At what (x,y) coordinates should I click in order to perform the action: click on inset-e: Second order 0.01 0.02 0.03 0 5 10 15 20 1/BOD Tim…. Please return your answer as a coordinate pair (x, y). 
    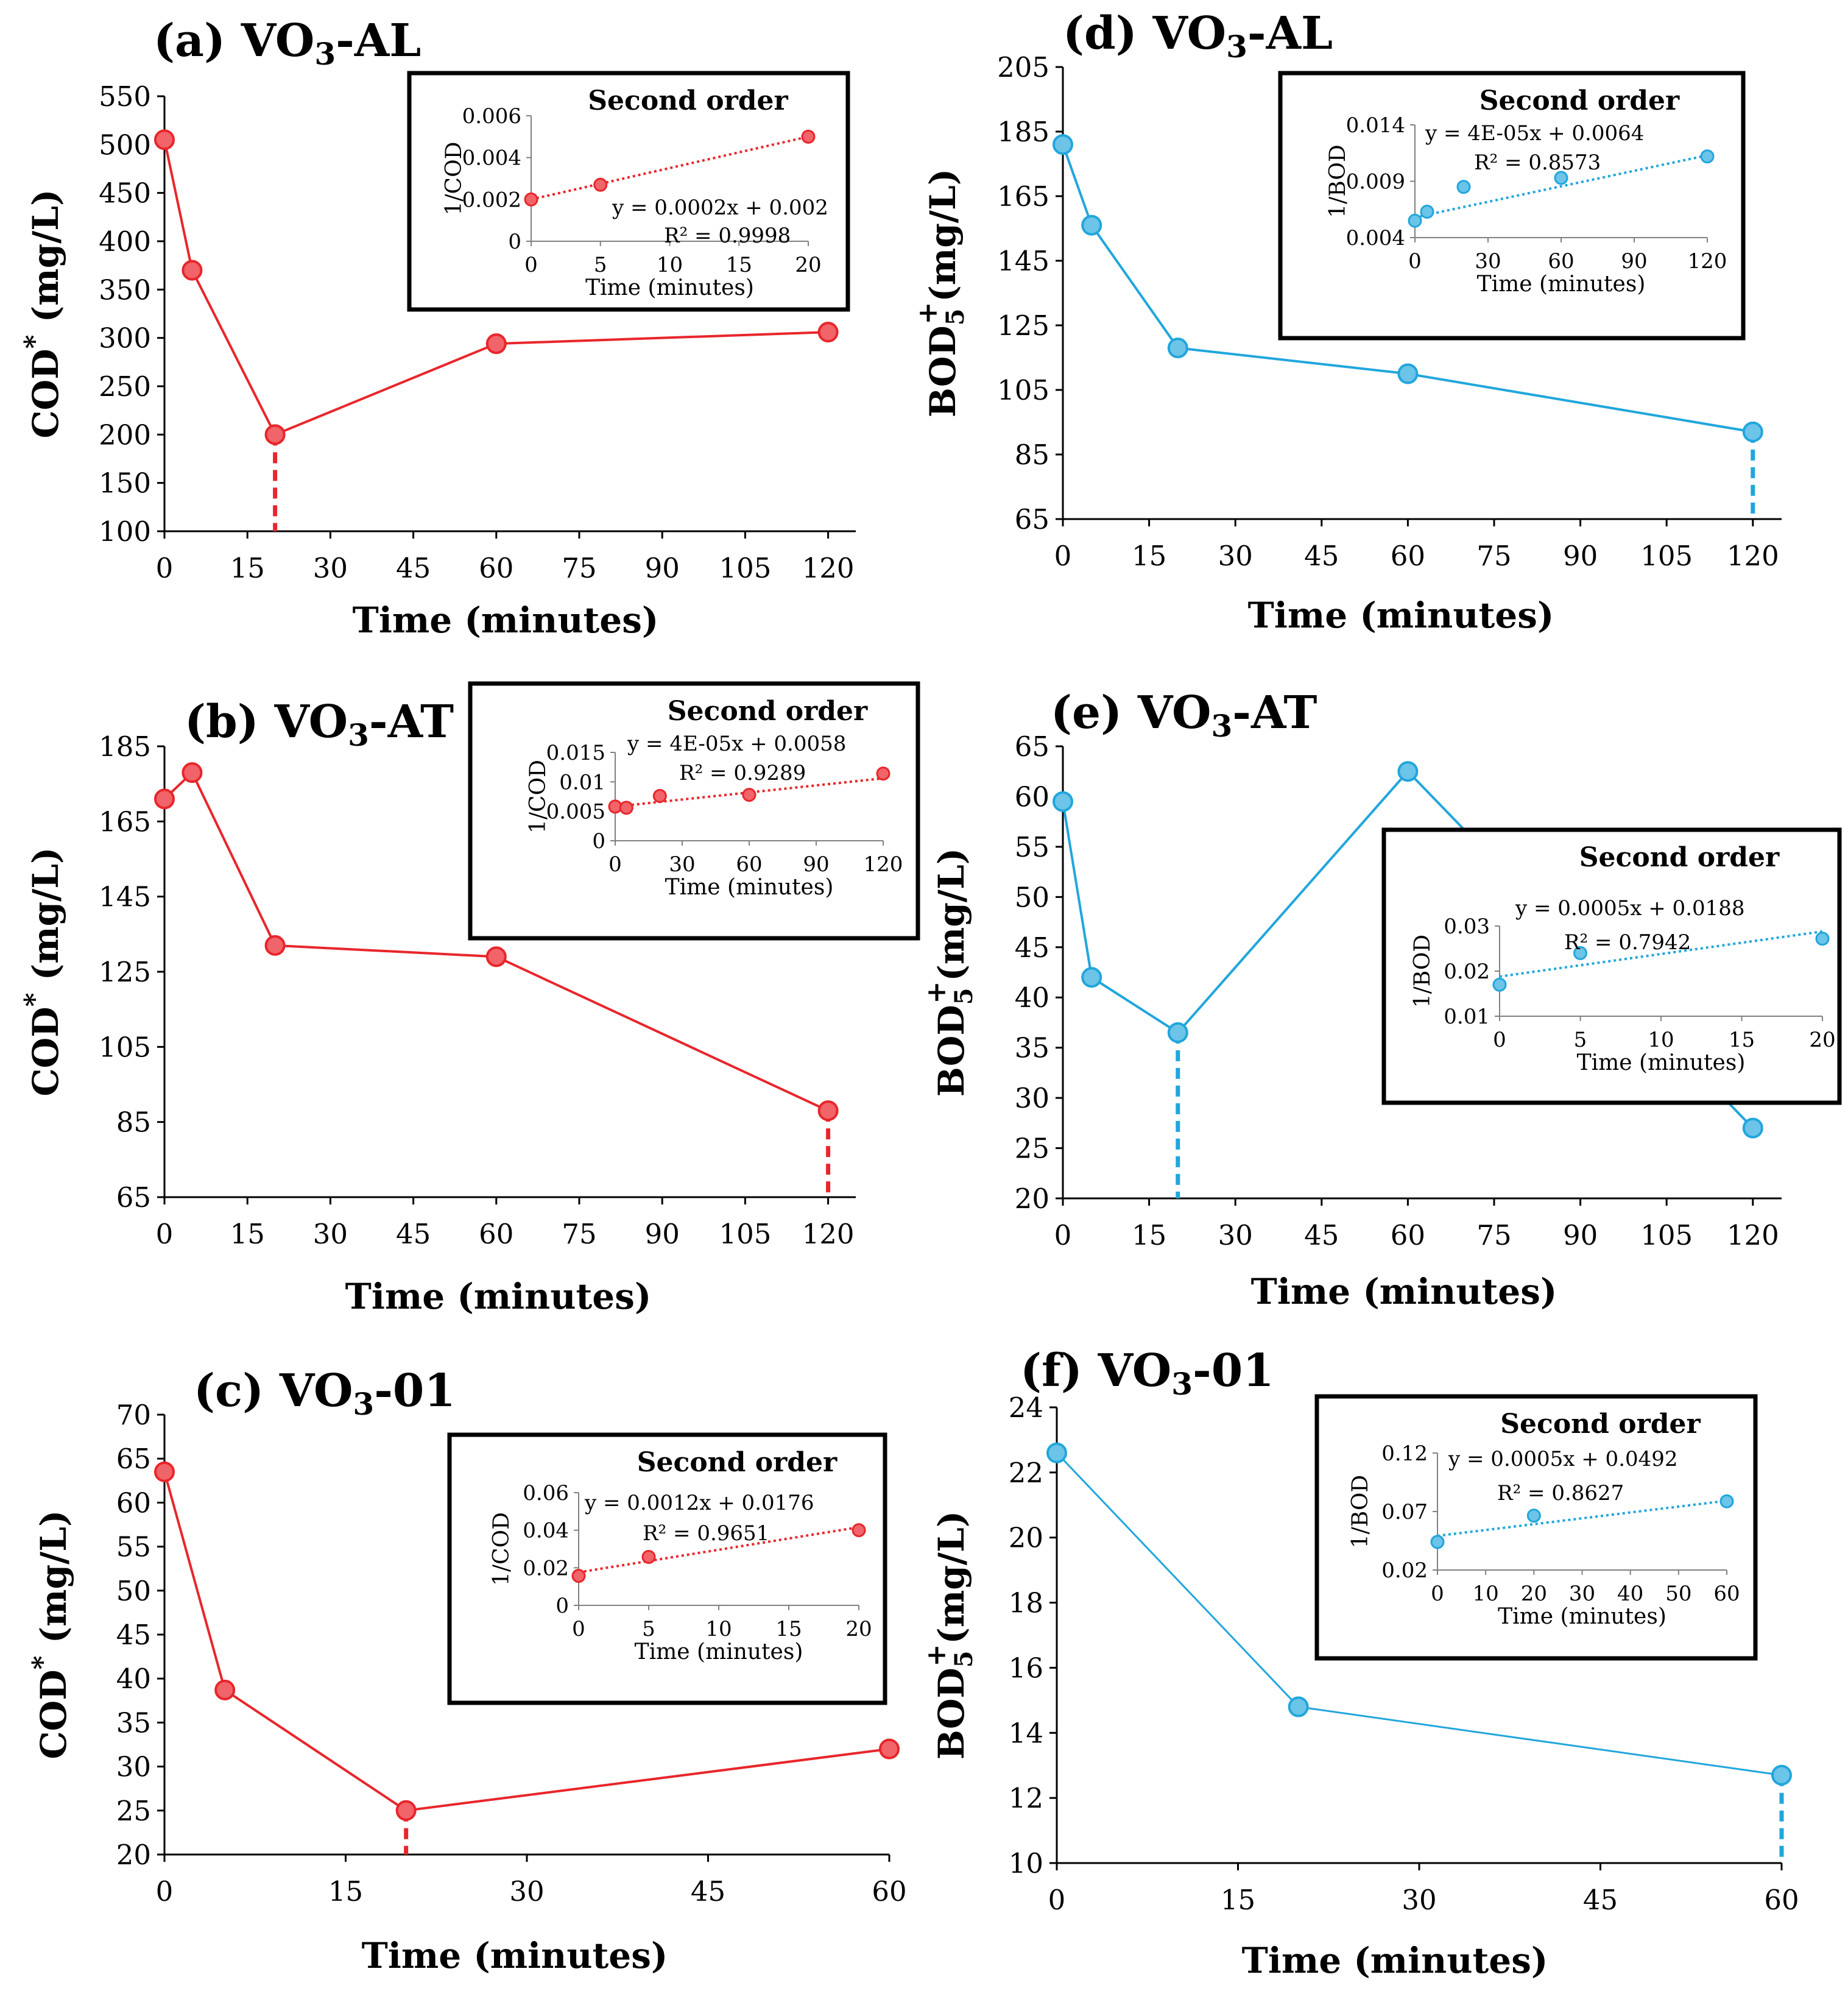
    Looking at the image, I should click on (1611, 966).